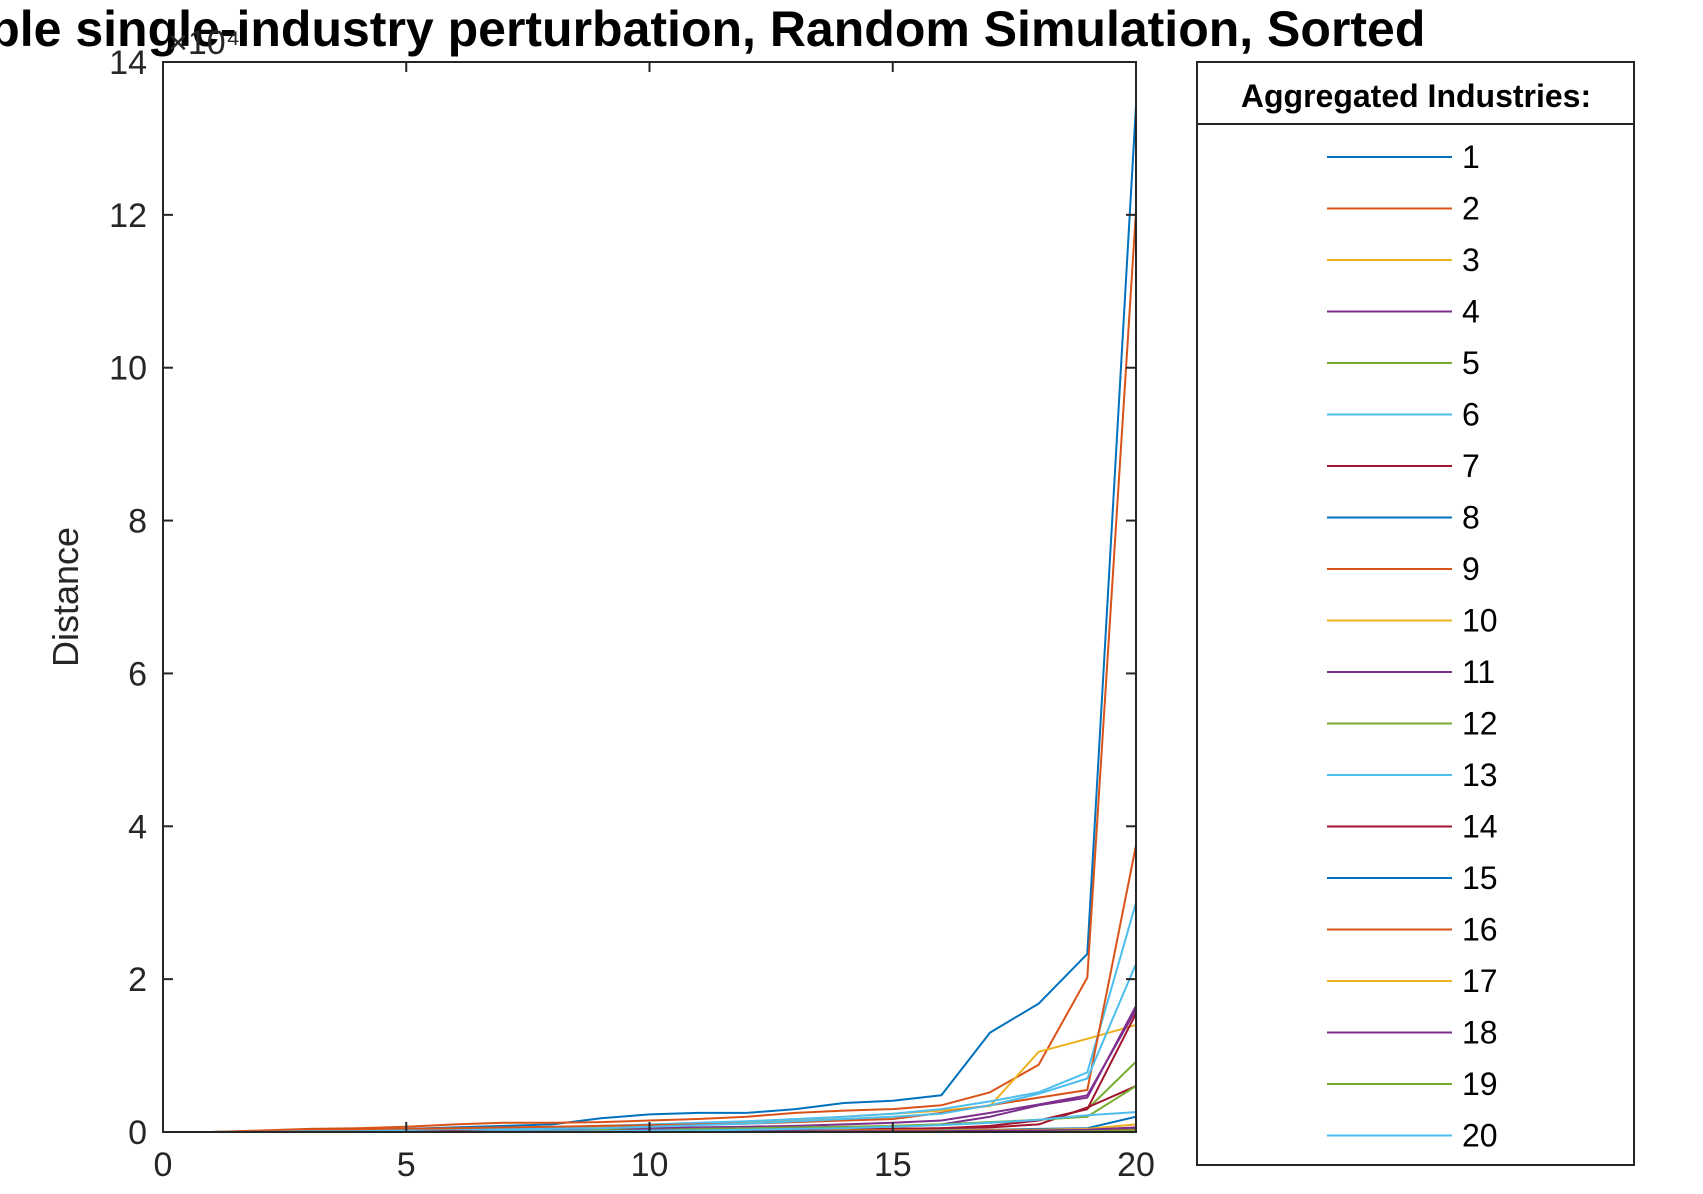  What do you see at coordinates (1471, 518) in the screenshot?
I see `legend-entry-8: 8` at bounding box center [1471, 518].